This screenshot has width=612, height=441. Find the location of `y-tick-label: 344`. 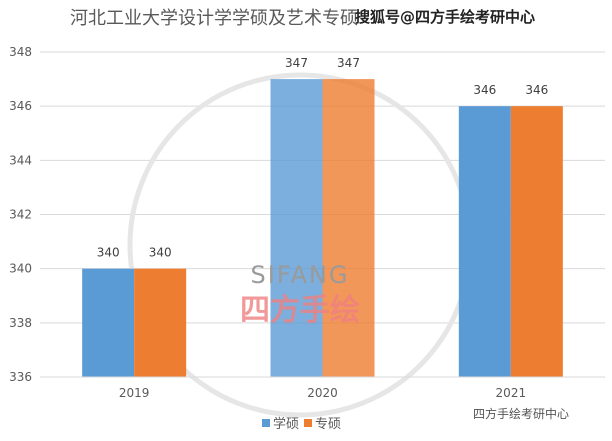

y-tick-label: 344 is located at coordinates (20, 160).